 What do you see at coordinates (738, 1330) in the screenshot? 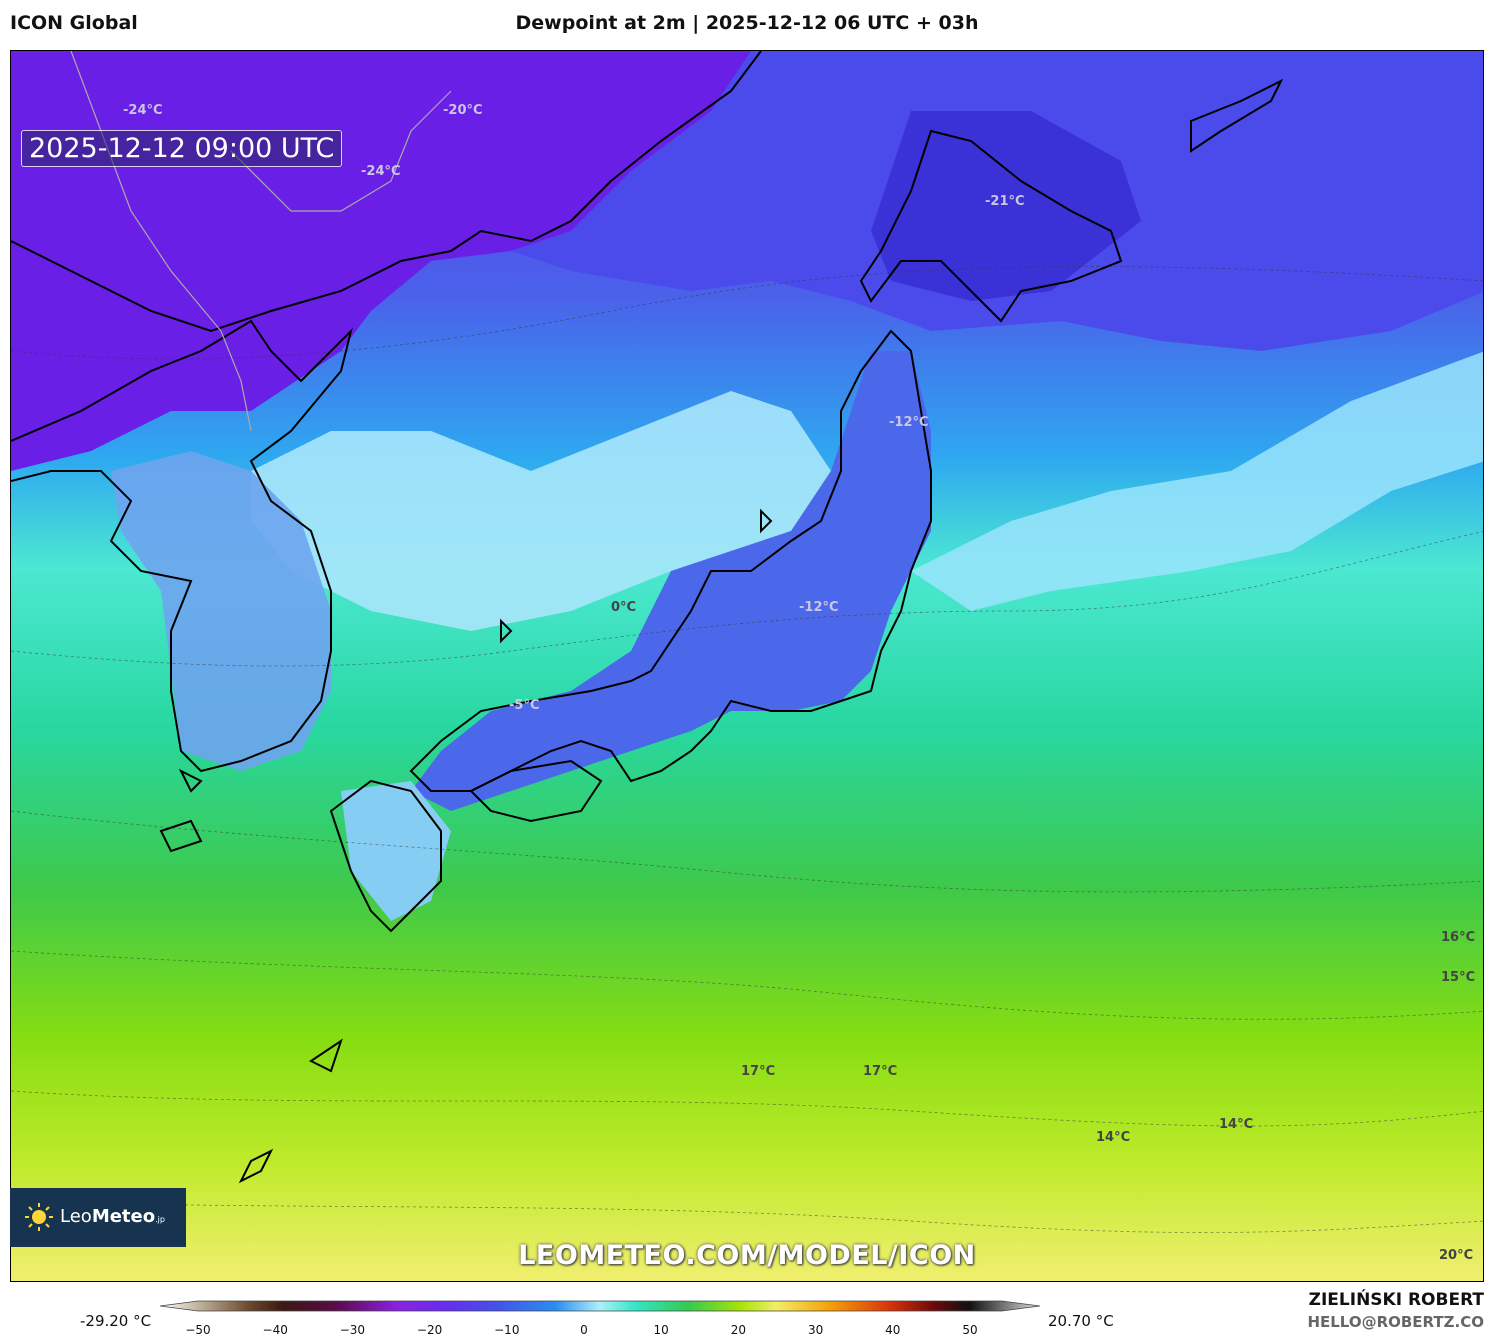
I see `colorbar-tick-label: 20` at bounding box center [738, 1330].